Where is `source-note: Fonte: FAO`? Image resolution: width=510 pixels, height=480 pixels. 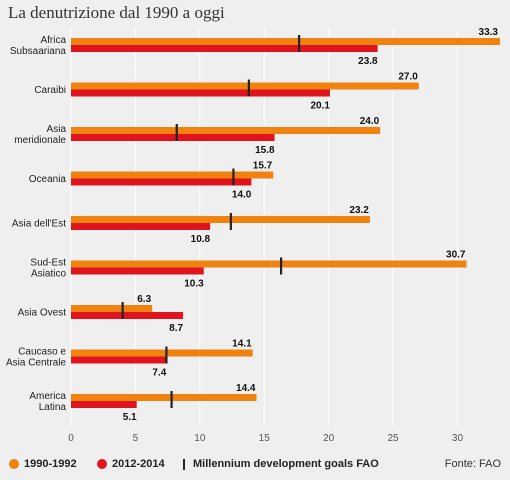 source-note: Fonte: FAO is located at coordinates (472, 464).